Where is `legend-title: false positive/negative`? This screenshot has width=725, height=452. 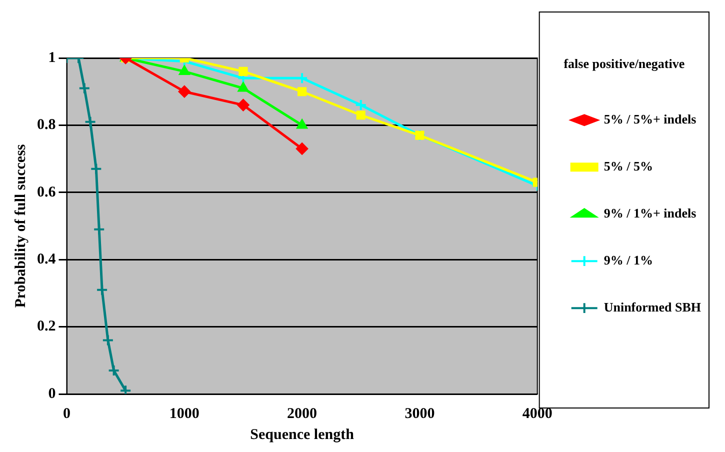
legend-title: false positive/negative is located at coordinates (624, 63).